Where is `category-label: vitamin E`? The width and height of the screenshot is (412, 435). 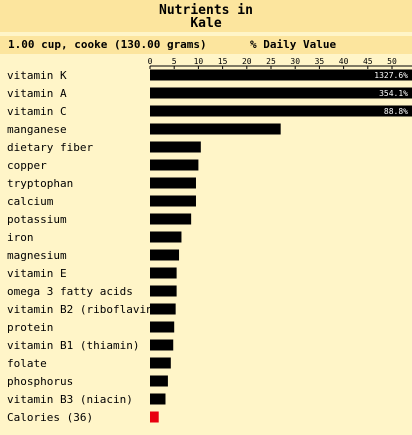 category-label: vitamin E is located at coordinates (37, 273).